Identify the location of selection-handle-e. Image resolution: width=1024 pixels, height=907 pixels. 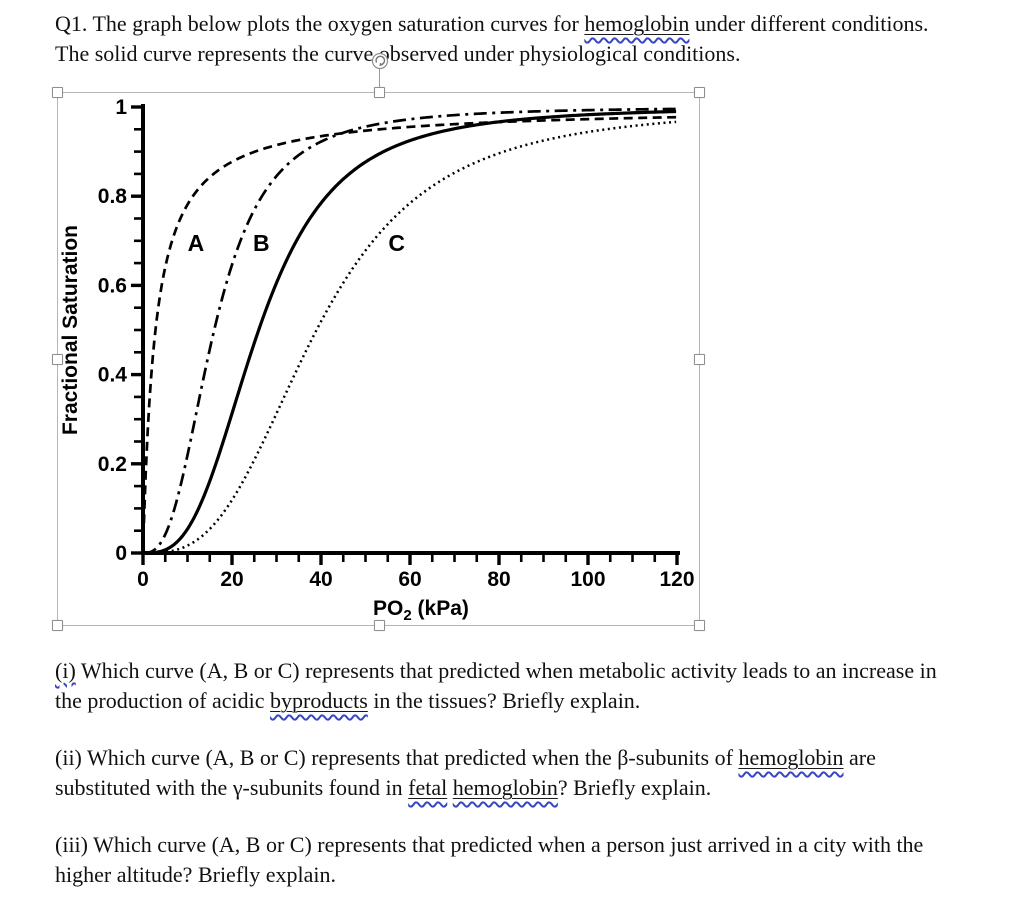
(699, 359).